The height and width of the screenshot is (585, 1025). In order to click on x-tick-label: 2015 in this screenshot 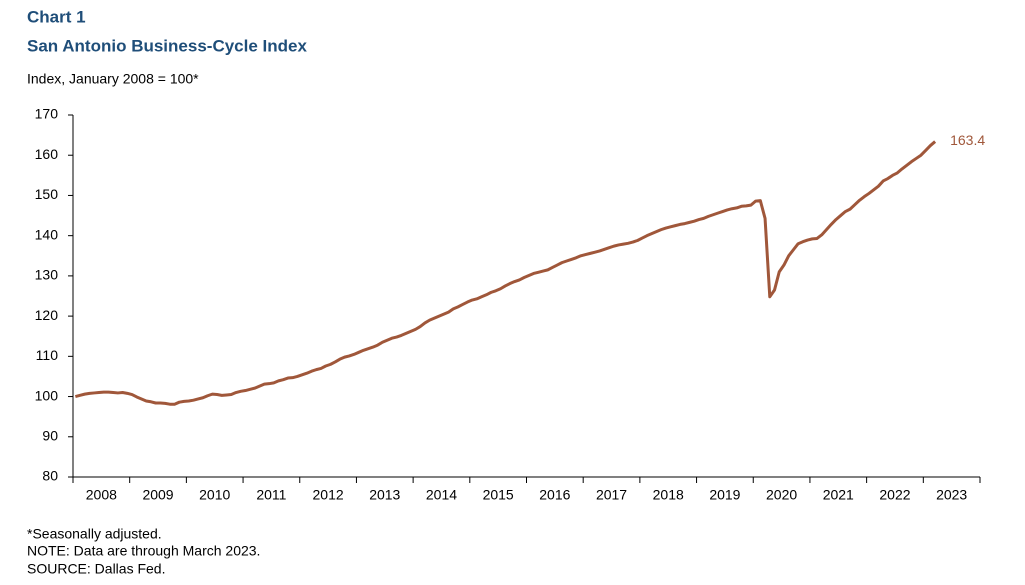, I will do `click(498, 495)`.